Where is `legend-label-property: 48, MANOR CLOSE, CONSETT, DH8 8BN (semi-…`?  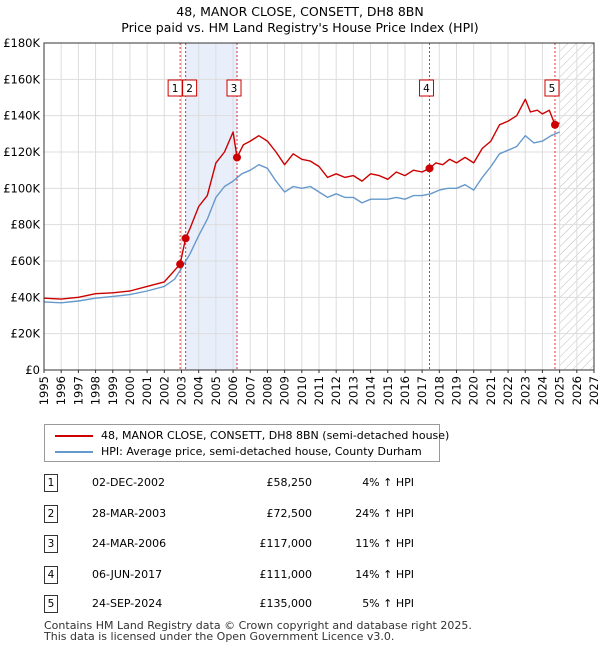
legend-label-property: 48, MANOR CLOSE, CONSETT, DH8 8BN (semi-… is located at coordinates (275, 435).